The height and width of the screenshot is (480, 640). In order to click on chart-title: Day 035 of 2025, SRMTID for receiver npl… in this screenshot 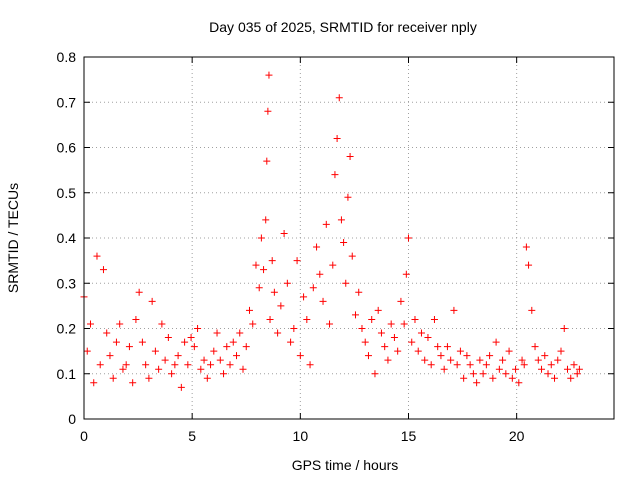, I will do `click(343, 27)`.